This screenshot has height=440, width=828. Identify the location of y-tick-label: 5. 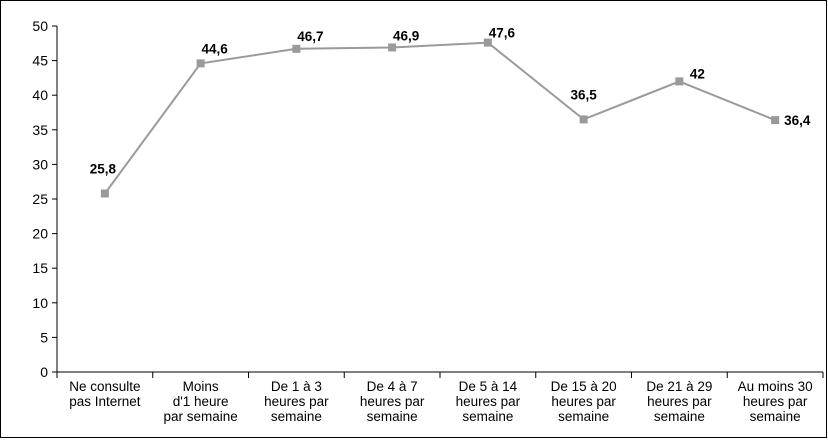
(44, 337).